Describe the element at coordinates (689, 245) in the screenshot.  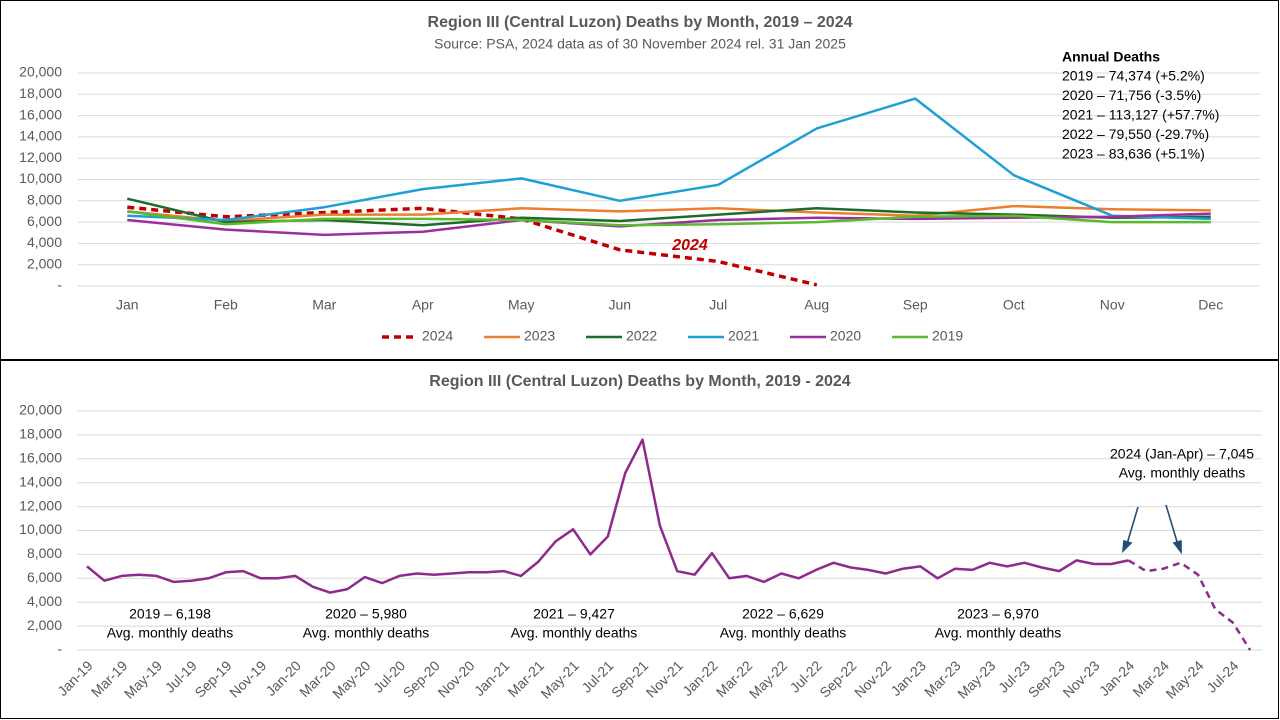
I see `series-label: 2024` at that location.